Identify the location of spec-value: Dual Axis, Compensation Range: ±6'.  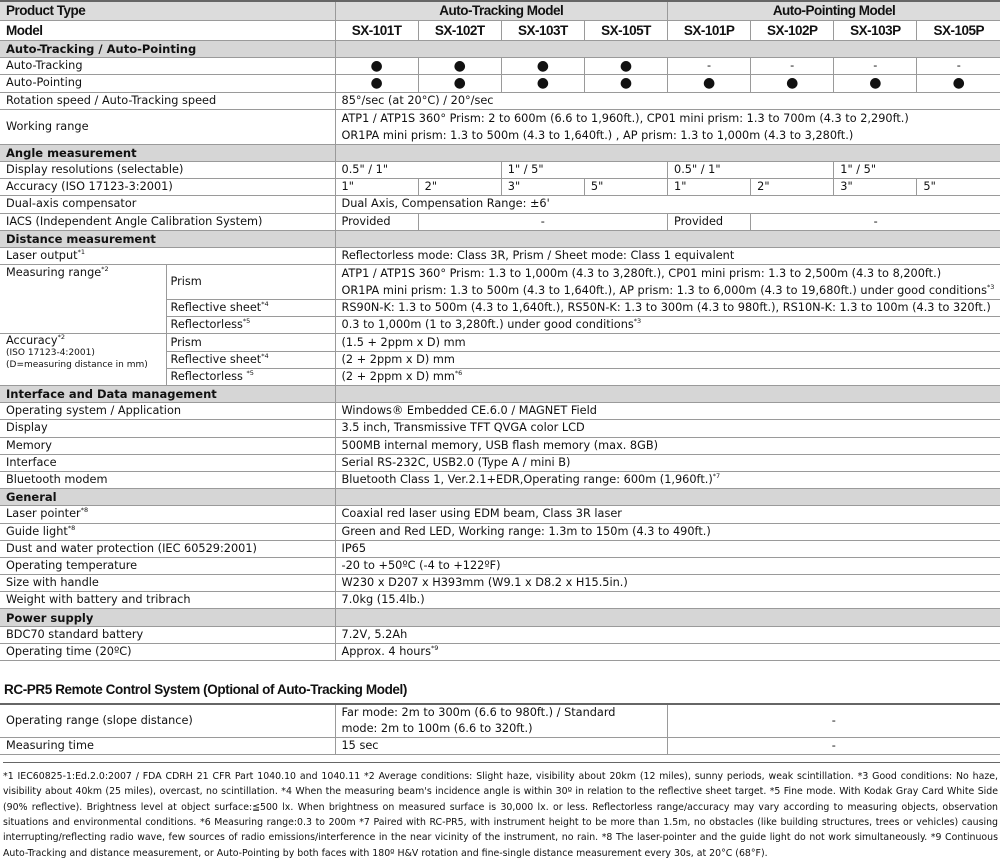
(667, 204).